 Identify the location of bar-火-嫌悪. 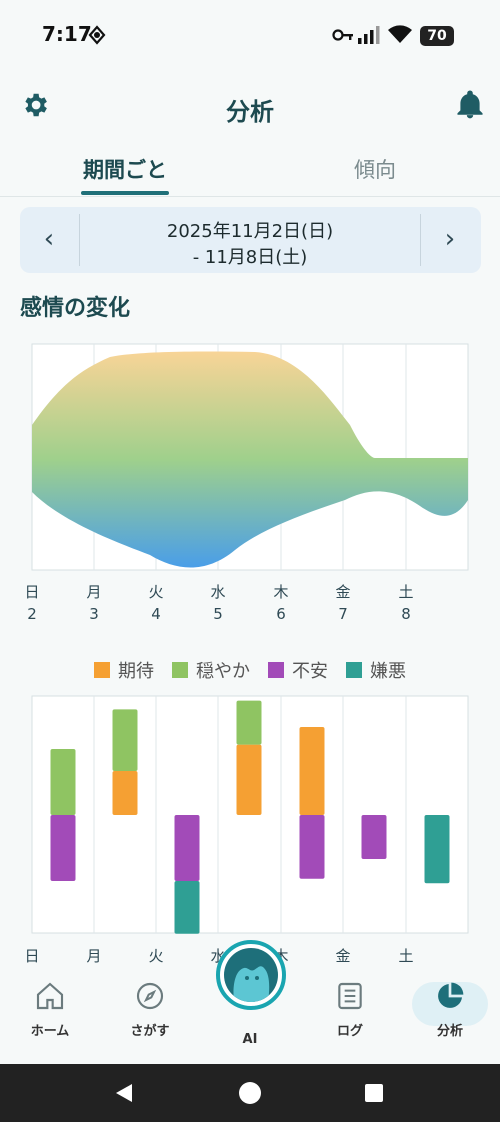
(187, 907).